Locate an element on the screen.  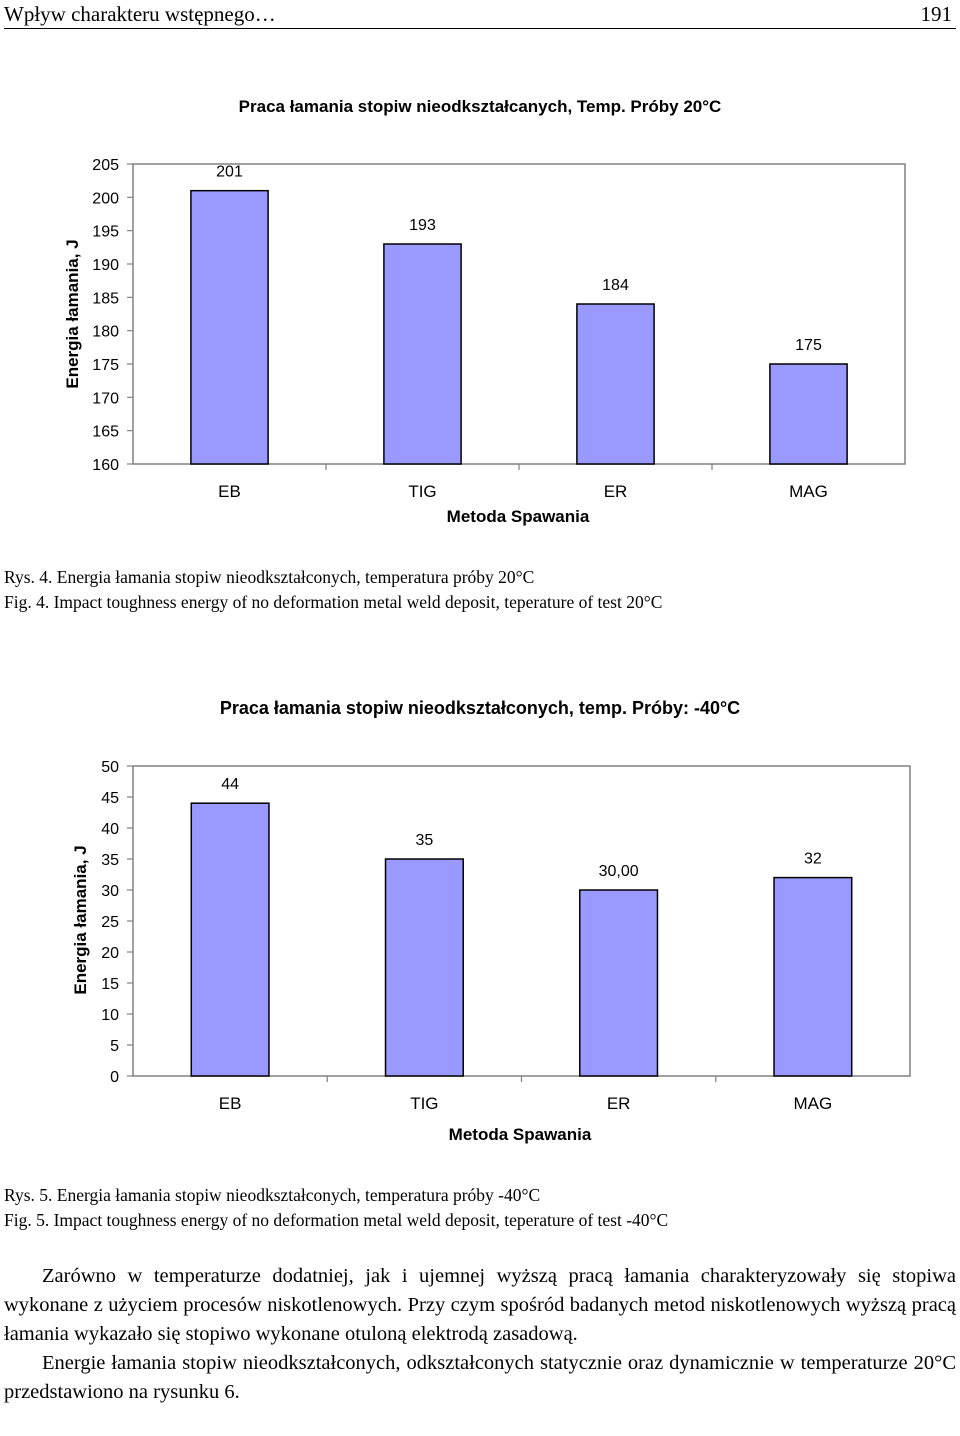
data-label-tig: 35 is located at coordinates (424, 840).